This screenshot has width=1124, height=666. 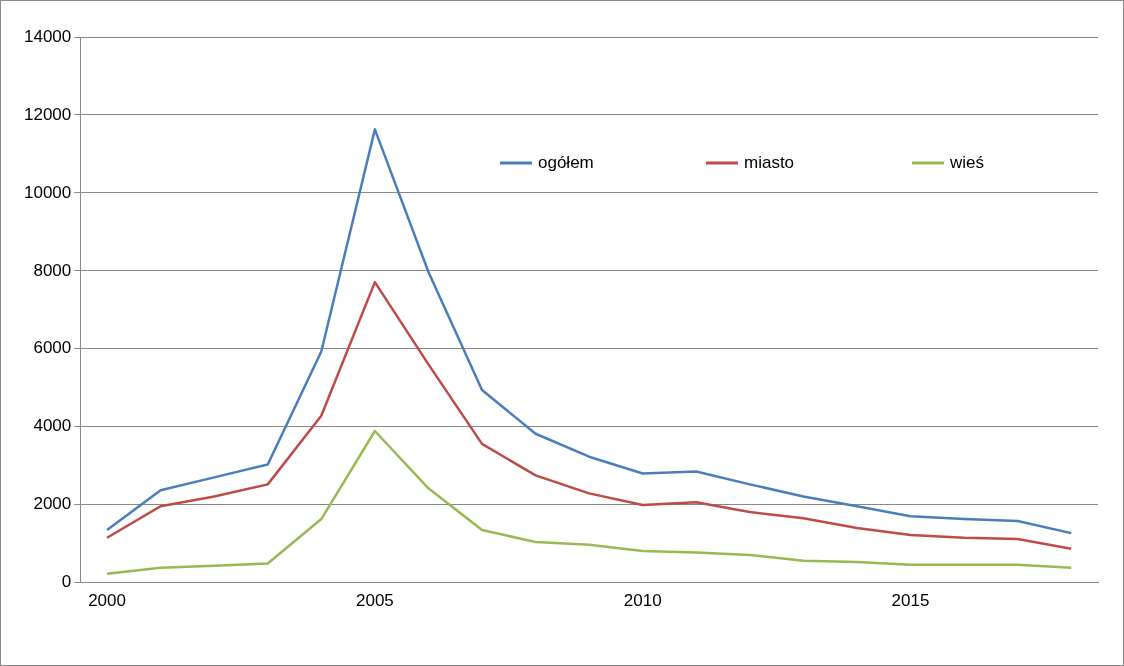 I want to click on y-tick-label: 14000, so click(x=47, y=36).